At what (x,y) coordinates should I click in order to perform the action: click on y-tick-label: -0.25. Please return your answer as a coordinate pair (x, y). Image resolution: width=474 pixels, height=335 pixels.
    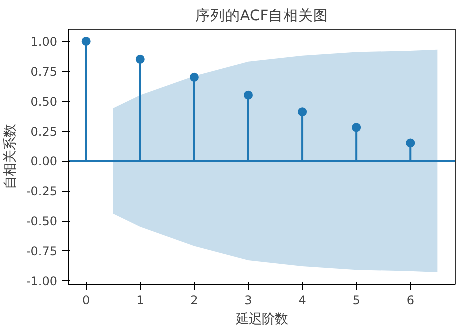
    Looking at the image, I should click on (42, 191).